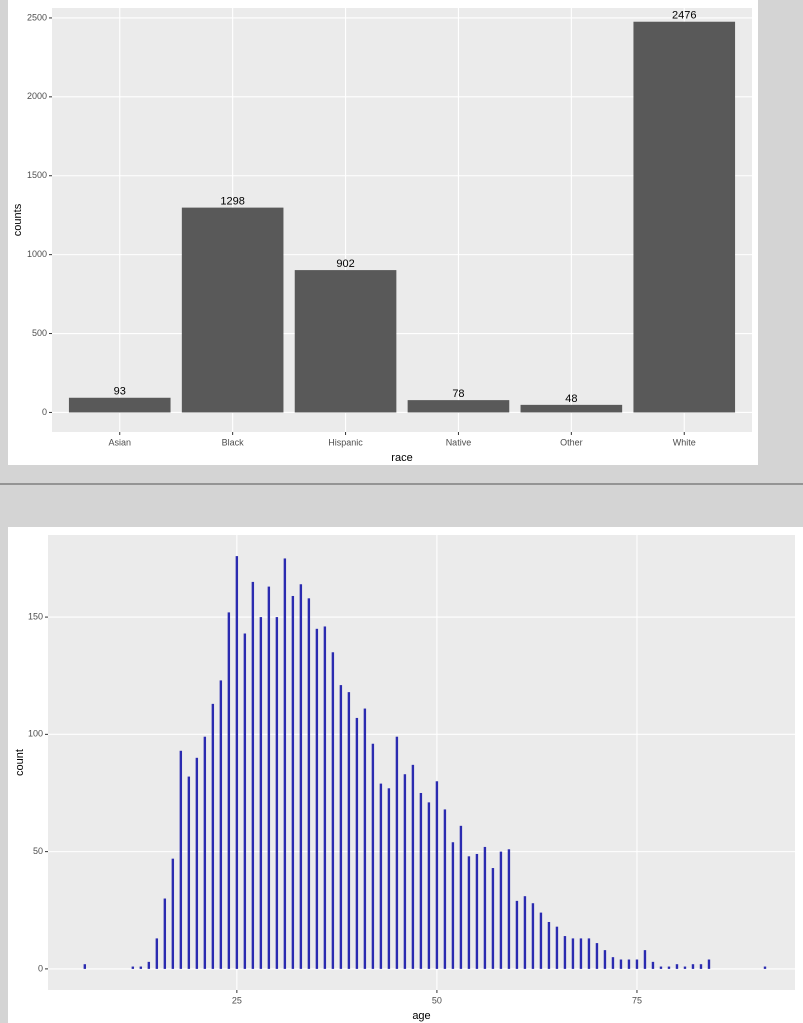 The image size is (803, 1023). Describe the element at coordinates (37, 254) in the screenshot. I see `y-tick-label: 1000` at that location.